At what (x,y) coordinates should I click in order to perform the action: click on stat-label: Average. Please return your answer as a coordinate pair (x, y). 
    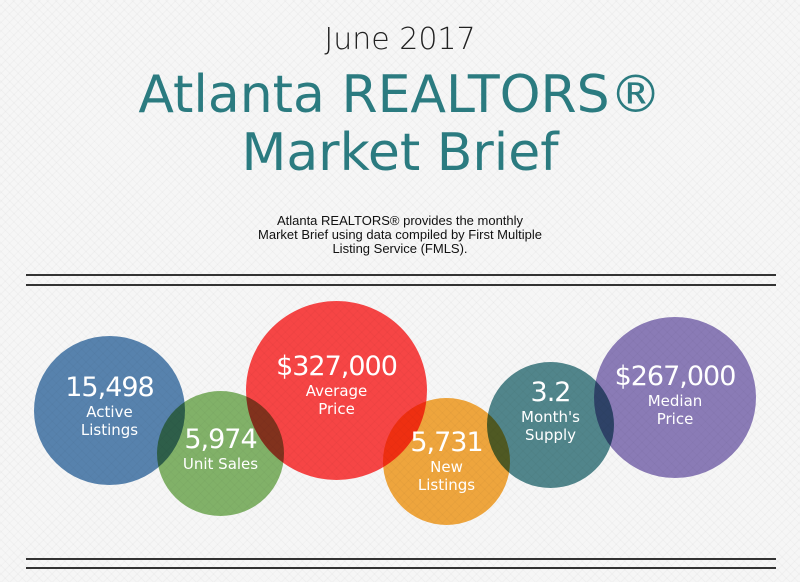
    Looking at the image, I should click on (336, 391).